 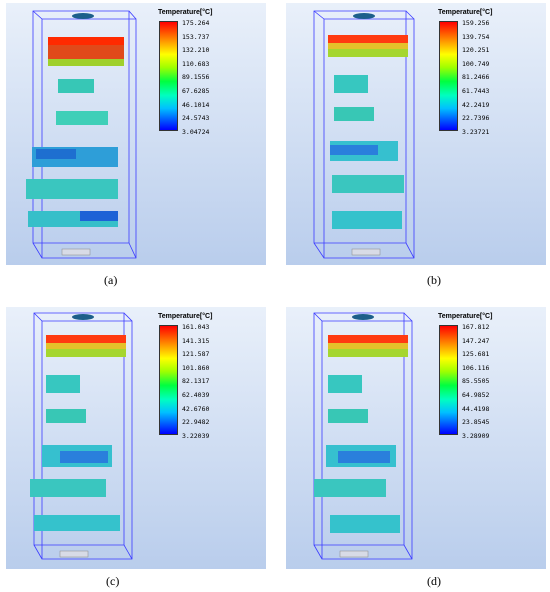 What do you see at coordinates (196, 118) in the screenshot?
I see `tick-label: 24.5743` at bounding box center [196, 118].